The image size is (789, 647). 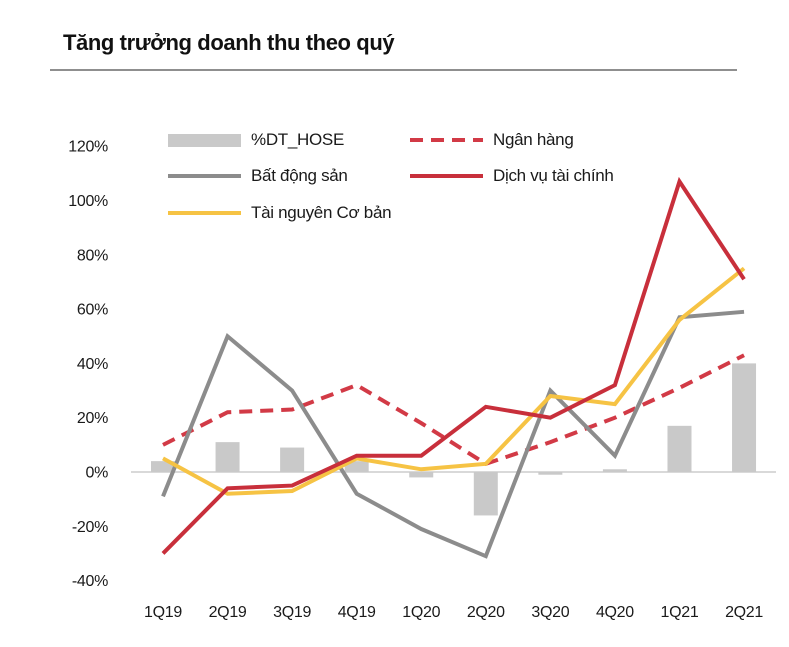 I want to click on legend-item-dich-vu-tai-chinh: Dịch vụ tài chính, so click(x=512, y=176).